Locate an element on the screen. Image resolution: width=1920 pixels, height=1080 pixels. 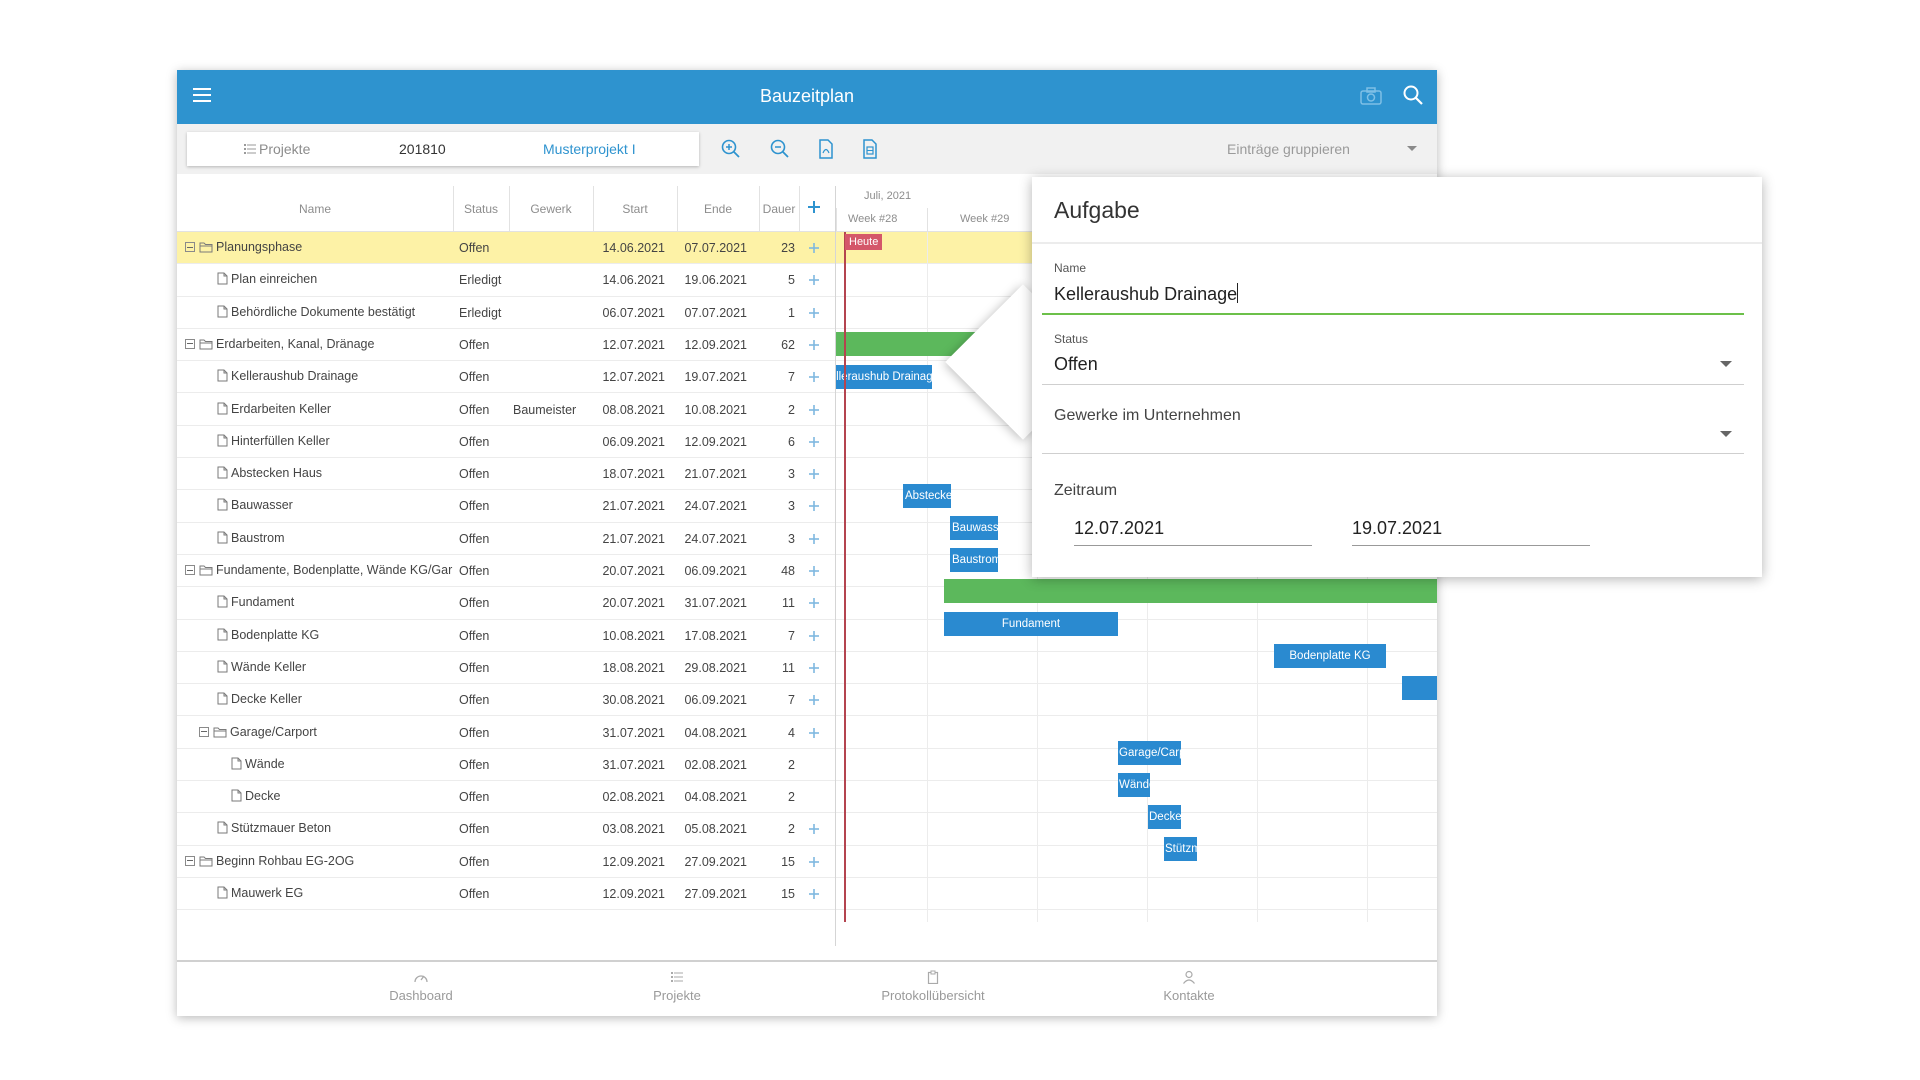
gewerke-select: Gewerke im Unternehmen is located at coordinates (1147, 415).